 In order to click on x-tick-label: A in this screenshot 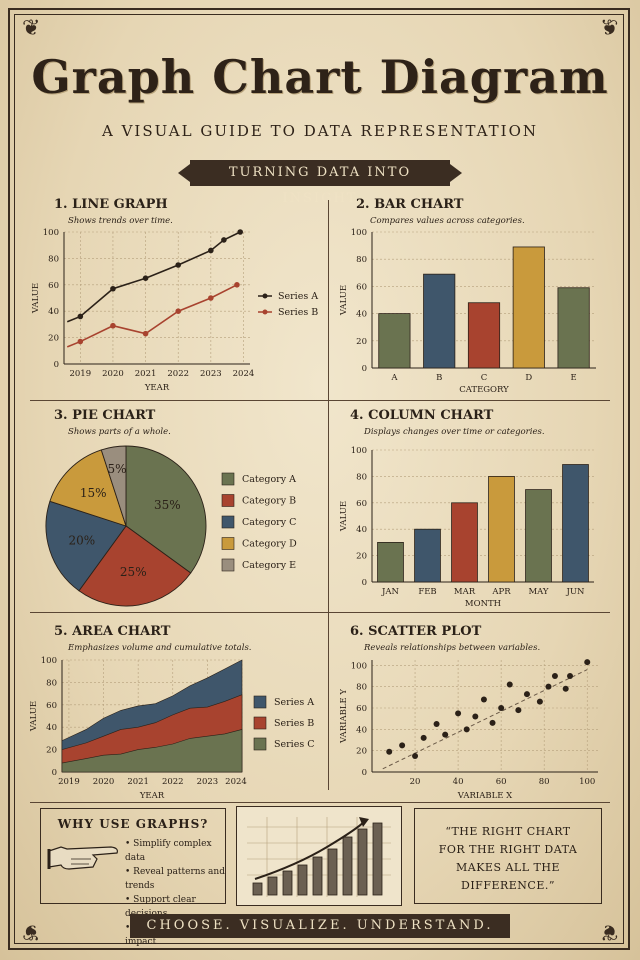, I will do `click(394, 378)`.